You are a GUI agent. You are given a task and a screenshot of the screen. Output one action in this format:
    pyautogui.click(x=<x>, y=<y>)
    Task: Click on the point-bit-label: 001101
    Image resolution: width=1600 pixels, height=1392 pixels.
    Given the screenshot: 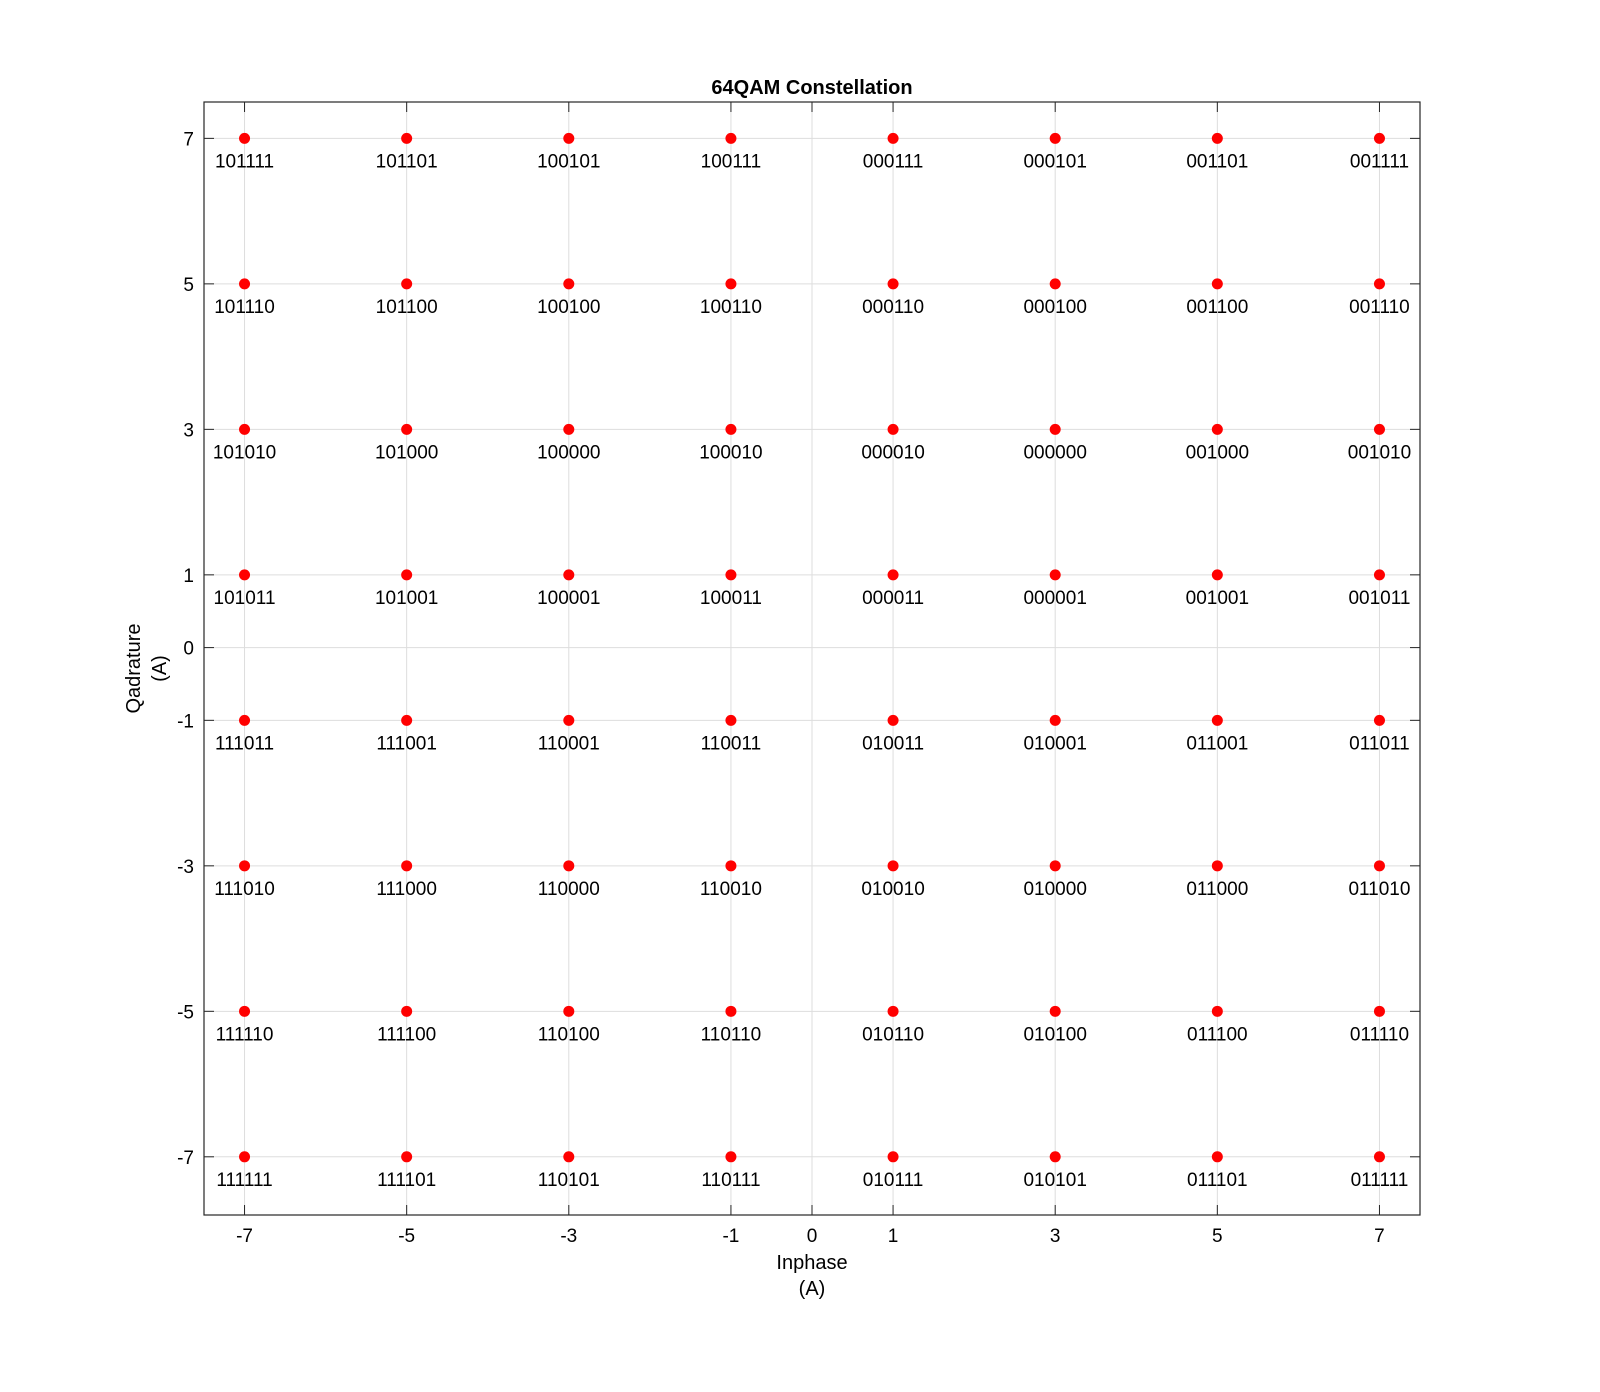 What is the action you would take?
    pyautogui.click(x=1217, y=161)
    